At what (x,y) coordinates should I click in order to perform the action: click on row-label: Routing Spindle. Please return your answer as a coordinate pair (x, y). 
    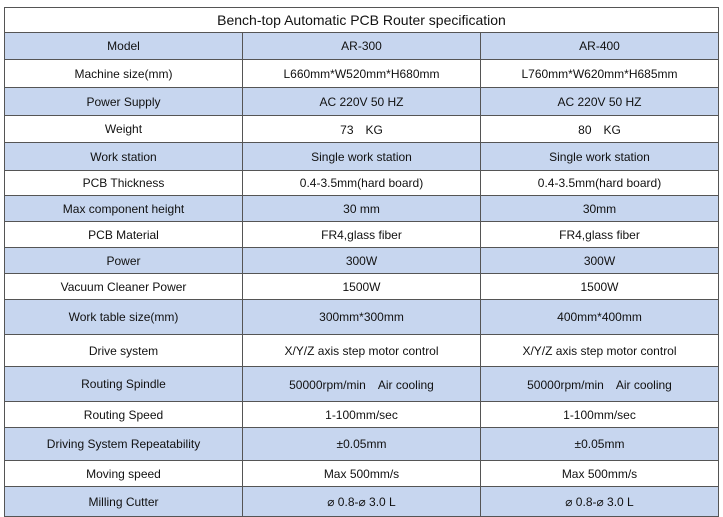
    Looking at the image, I should click on (123, 384).